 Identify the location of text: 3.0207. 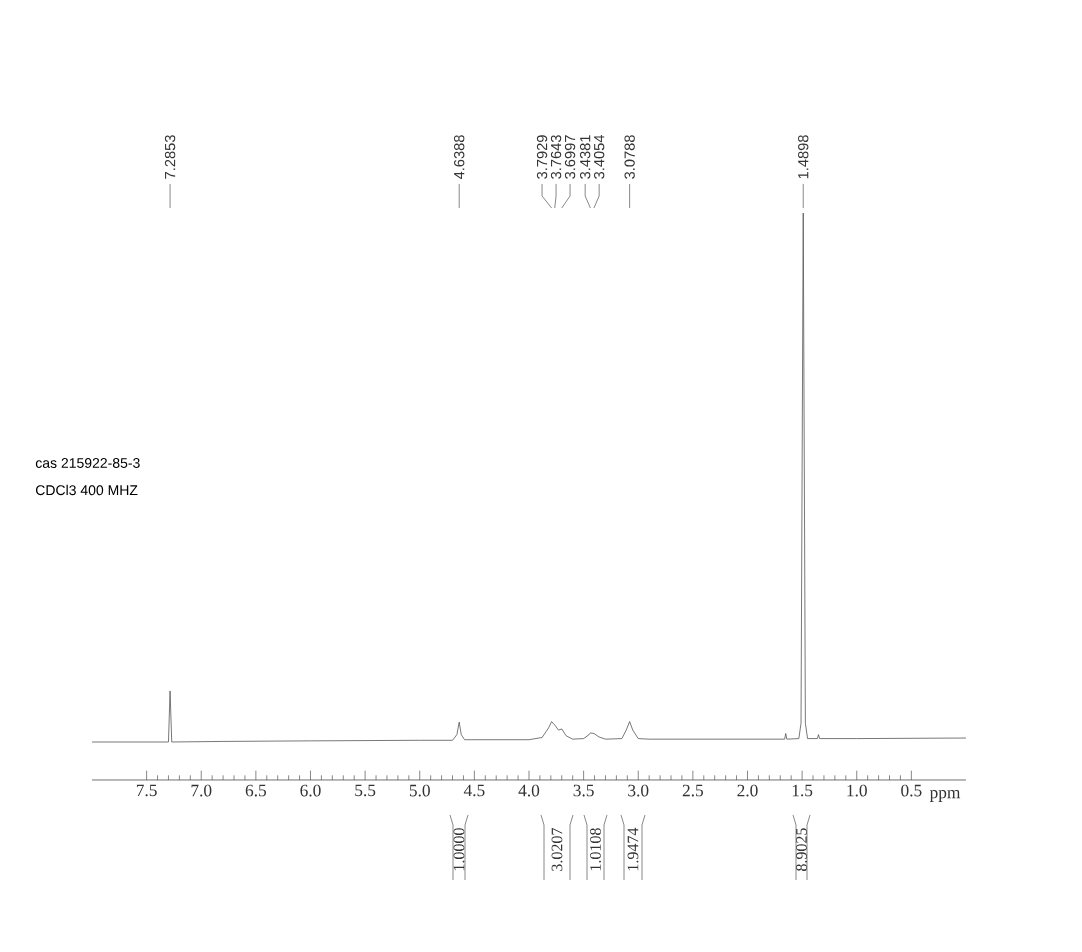
(557, 849).